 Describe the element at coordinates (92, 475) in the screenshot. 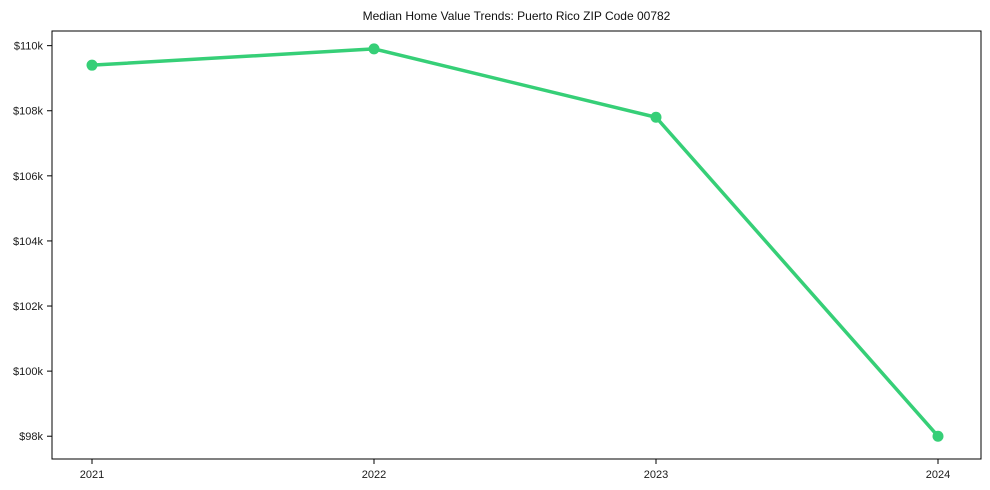

I see `x-tick-label: 2021` at that location.